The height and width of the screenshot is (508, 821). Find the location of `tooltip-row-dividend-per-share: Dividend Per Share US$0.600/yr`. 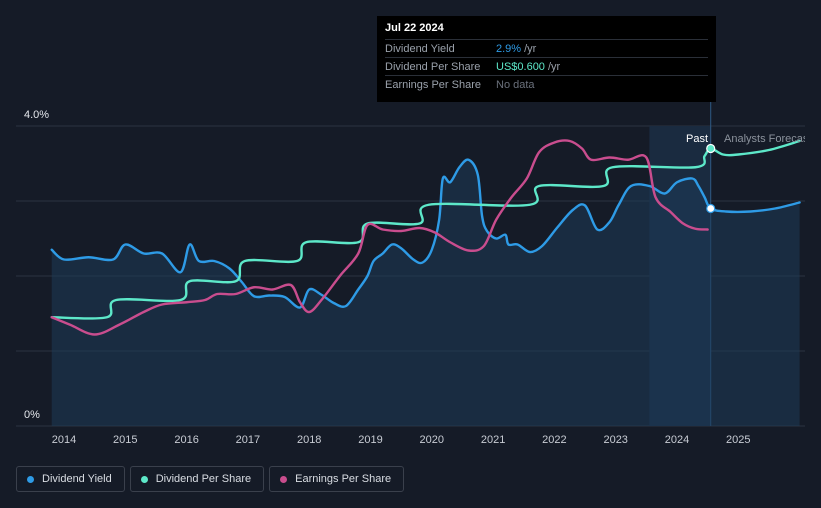

tooltip-row-dividend-per-share: Dividend Per Share US$0.600/yr is located at coordinates (546, 67).